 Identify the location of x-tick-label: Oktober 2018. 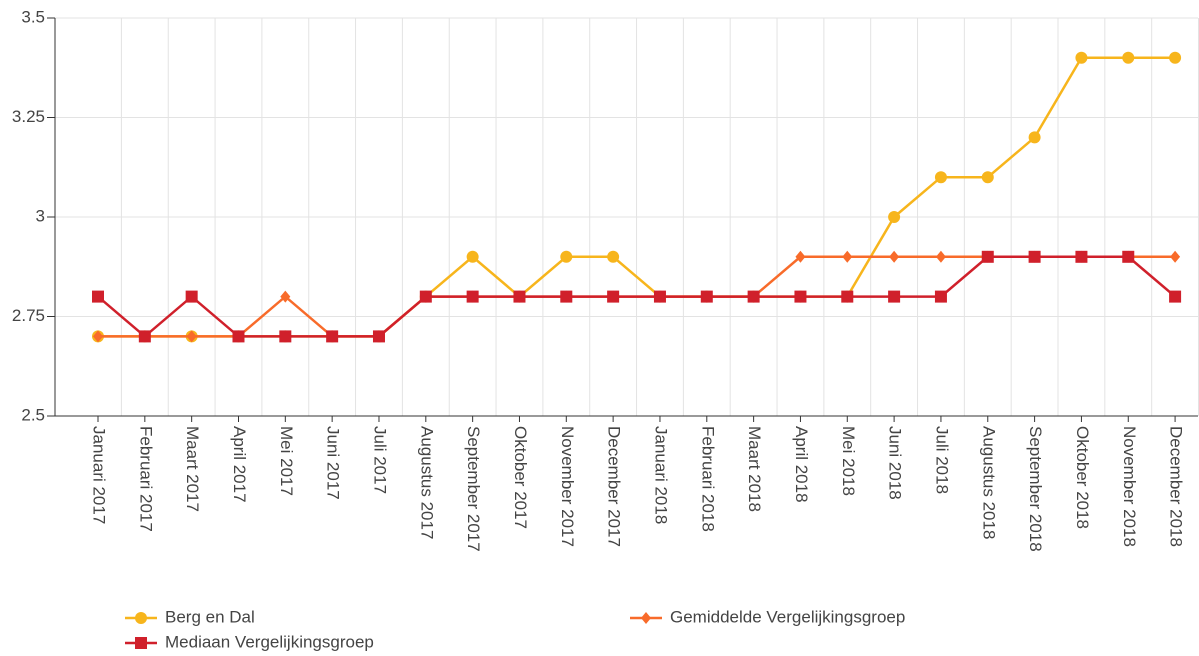
(1082, 477).